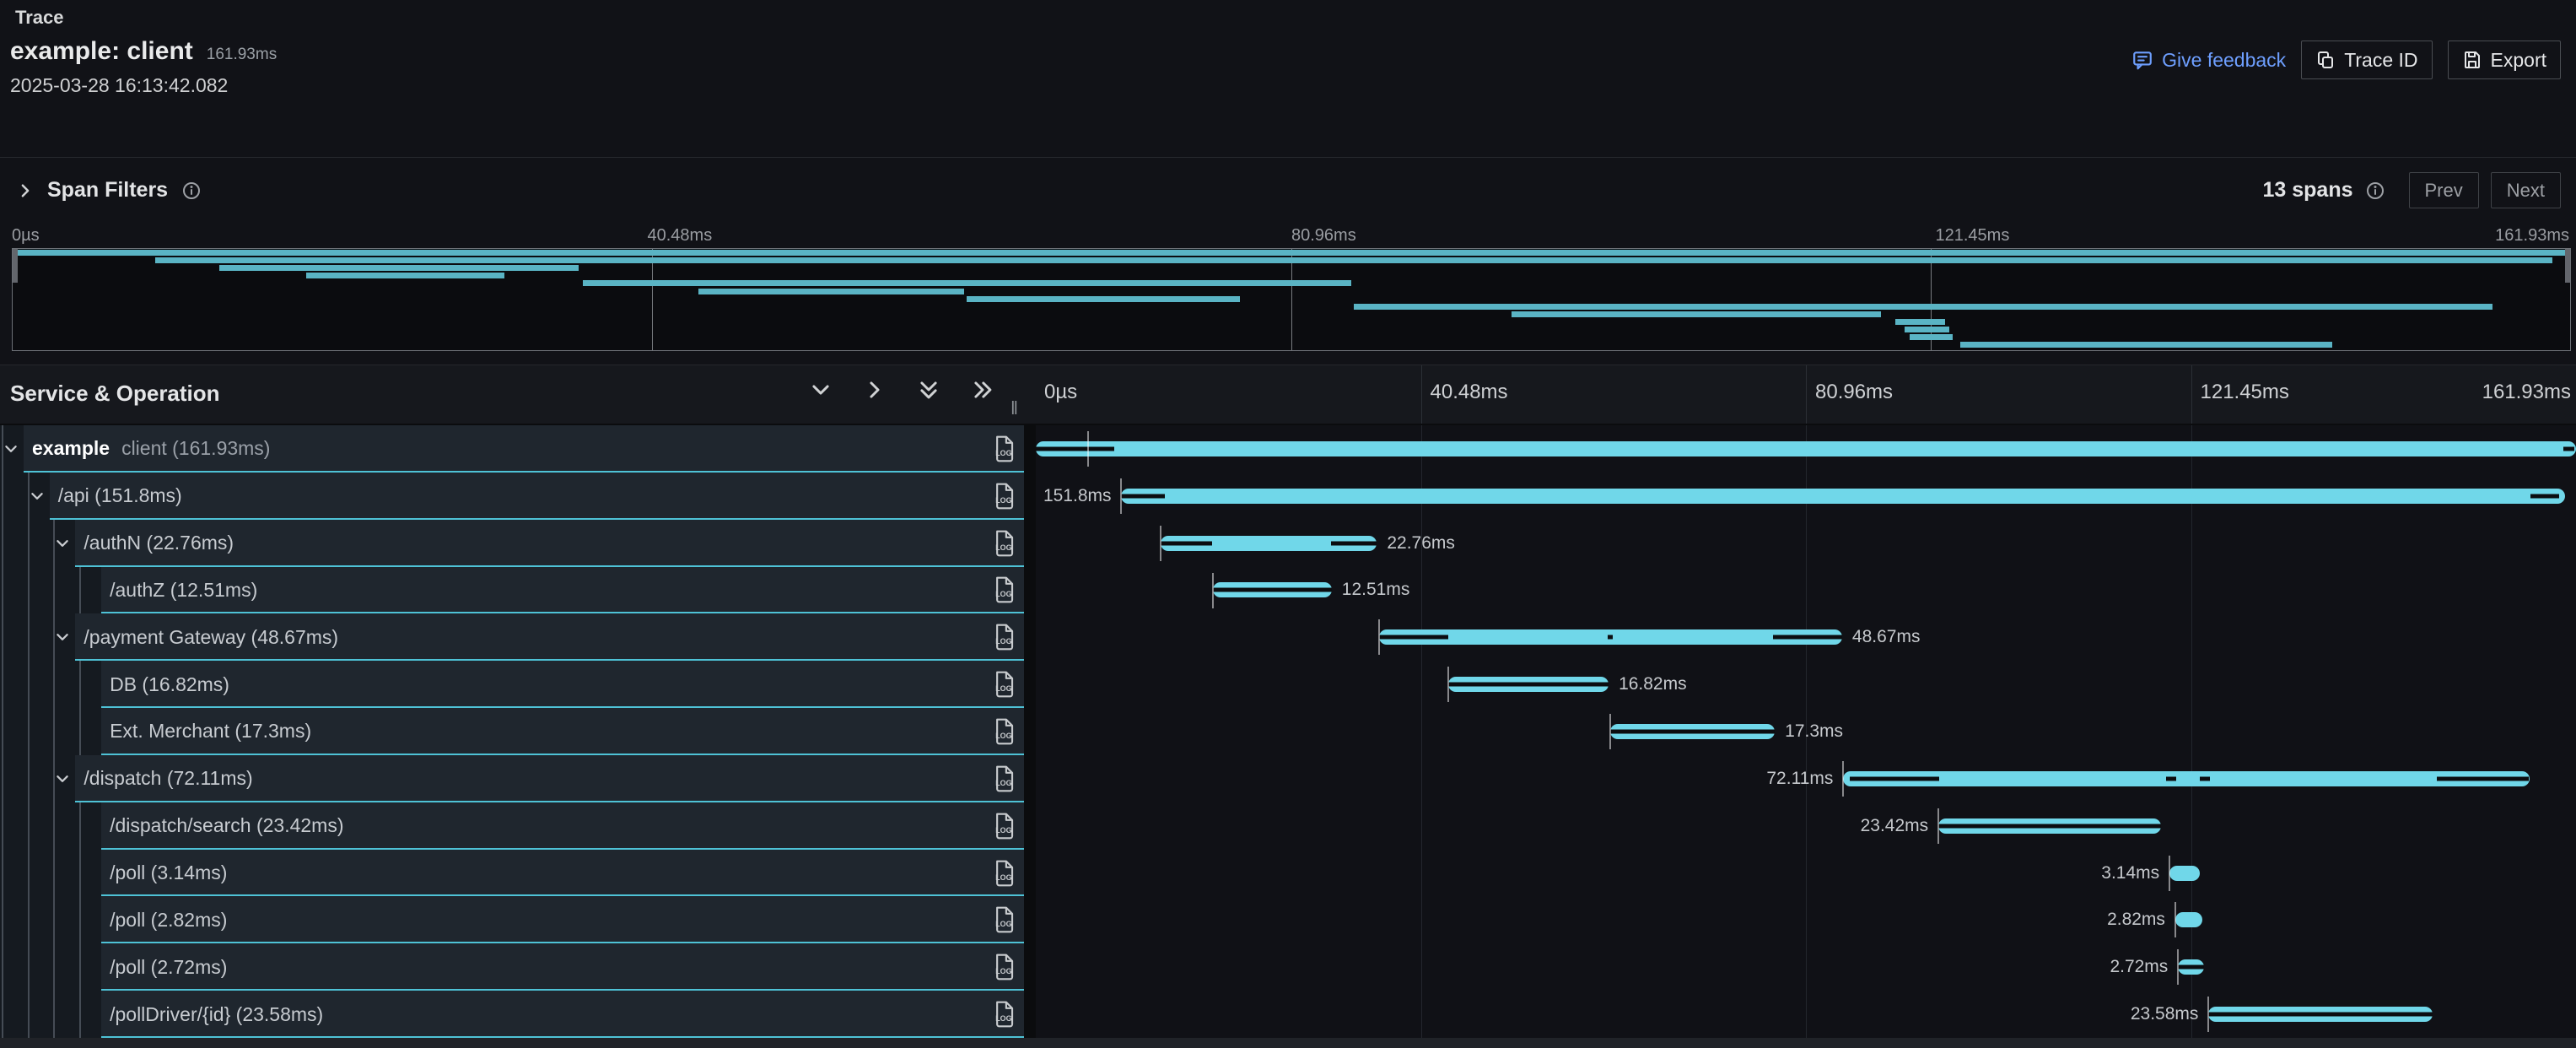 This screenshot has width=2576, height=1048. I want to click on trace-minimap, so click(1291, 299).